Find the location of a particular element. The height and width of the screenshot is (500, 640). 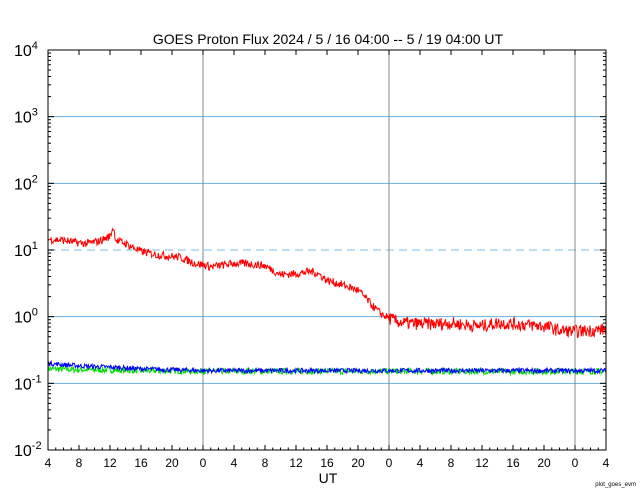

y-tick-label: 10¹ is located at coordinates (26, 250).